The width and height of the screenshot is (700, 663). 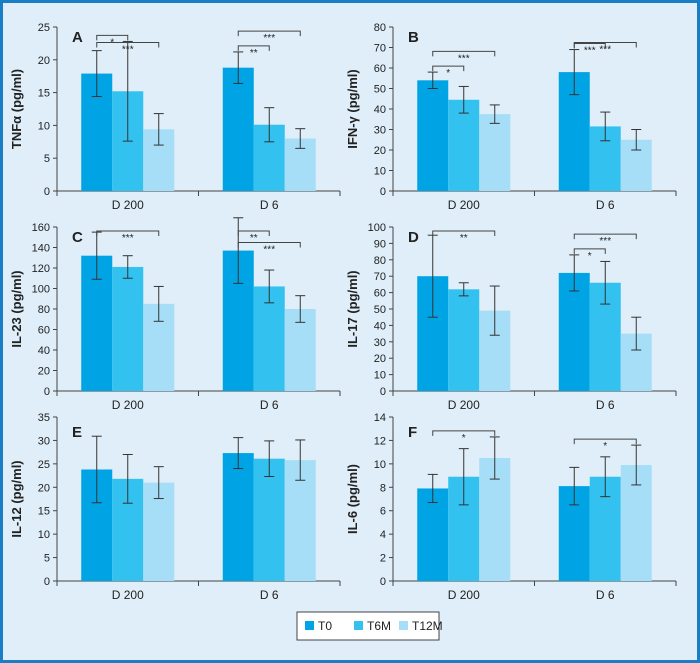 What do you see at coordinates (413, 37) in the screenshot?
I see `panel-letter: B` at bounding box center [413, 37].